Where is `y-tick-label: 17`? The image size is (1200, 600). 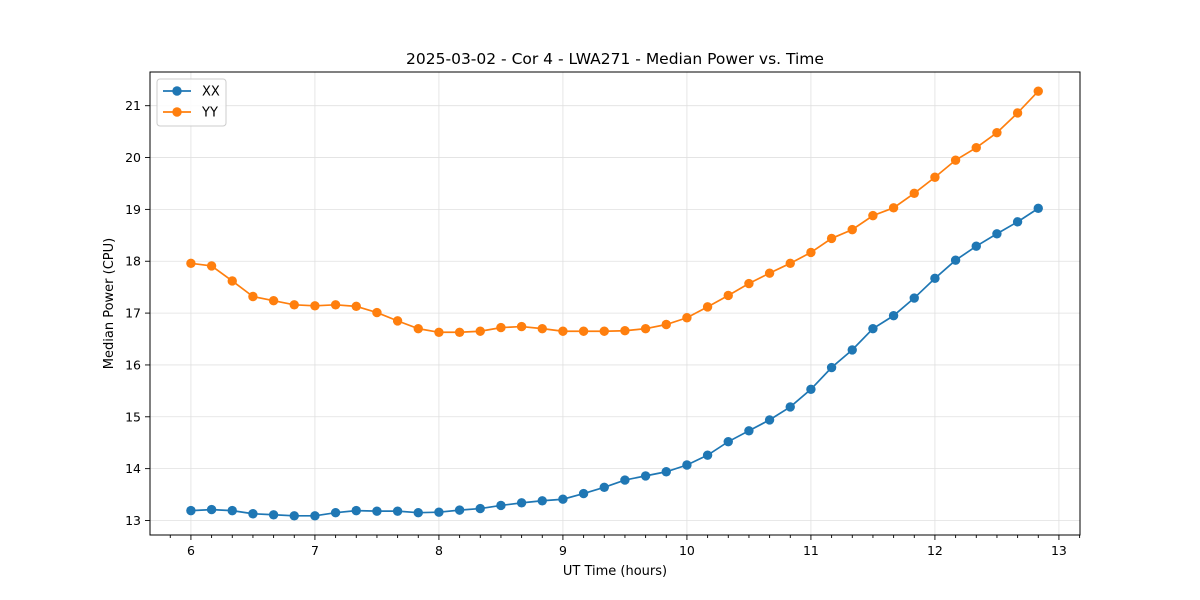
y-tick-label: 17 is located at coordinates (133, 313).